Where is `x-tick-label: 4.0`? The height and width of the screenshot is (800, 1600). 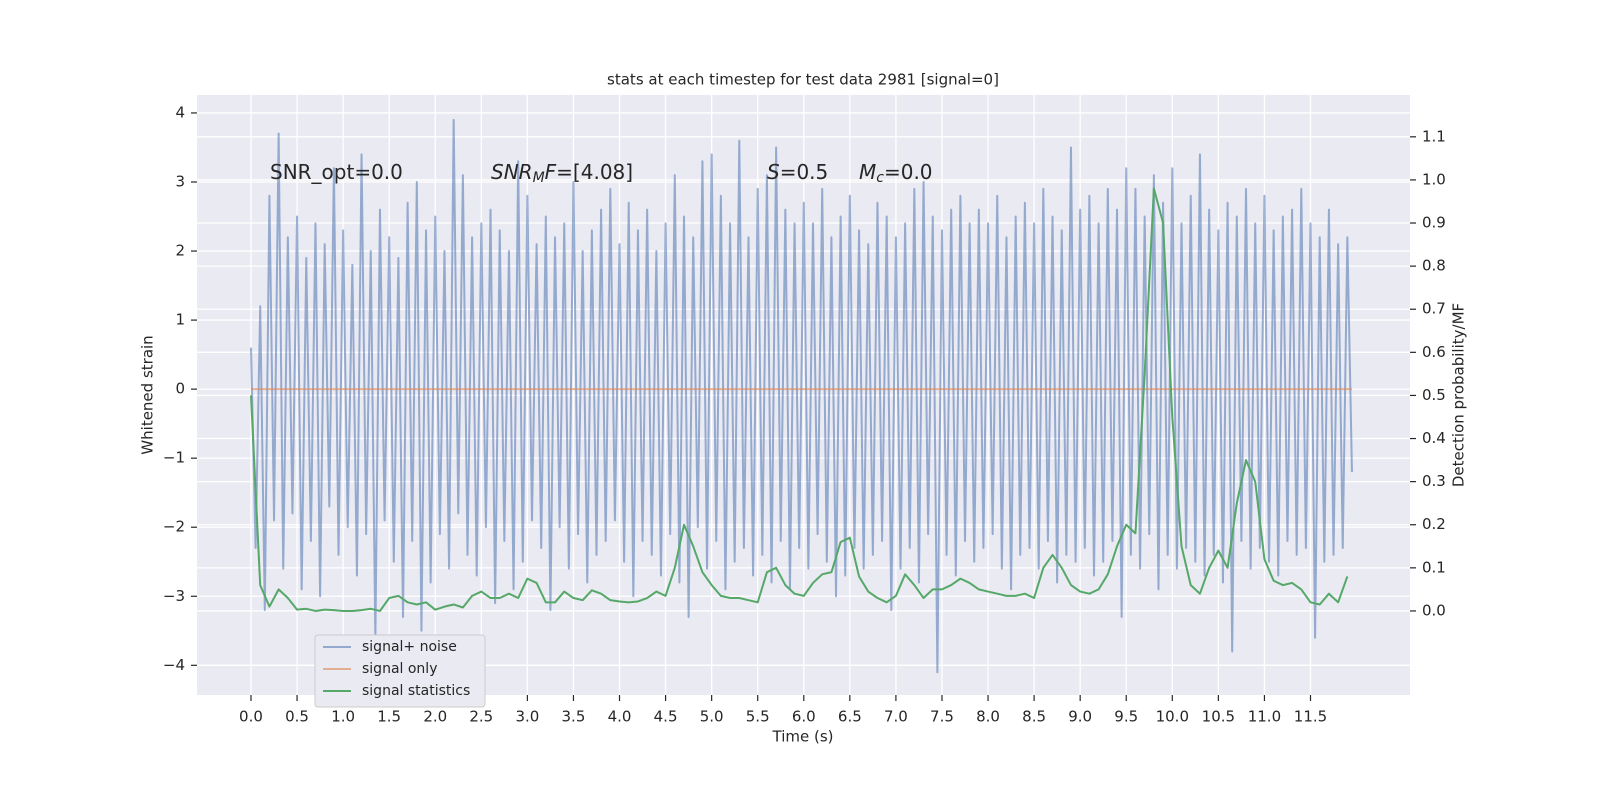 x-tick-label: 4.0 is located at coordinates (620, 717).